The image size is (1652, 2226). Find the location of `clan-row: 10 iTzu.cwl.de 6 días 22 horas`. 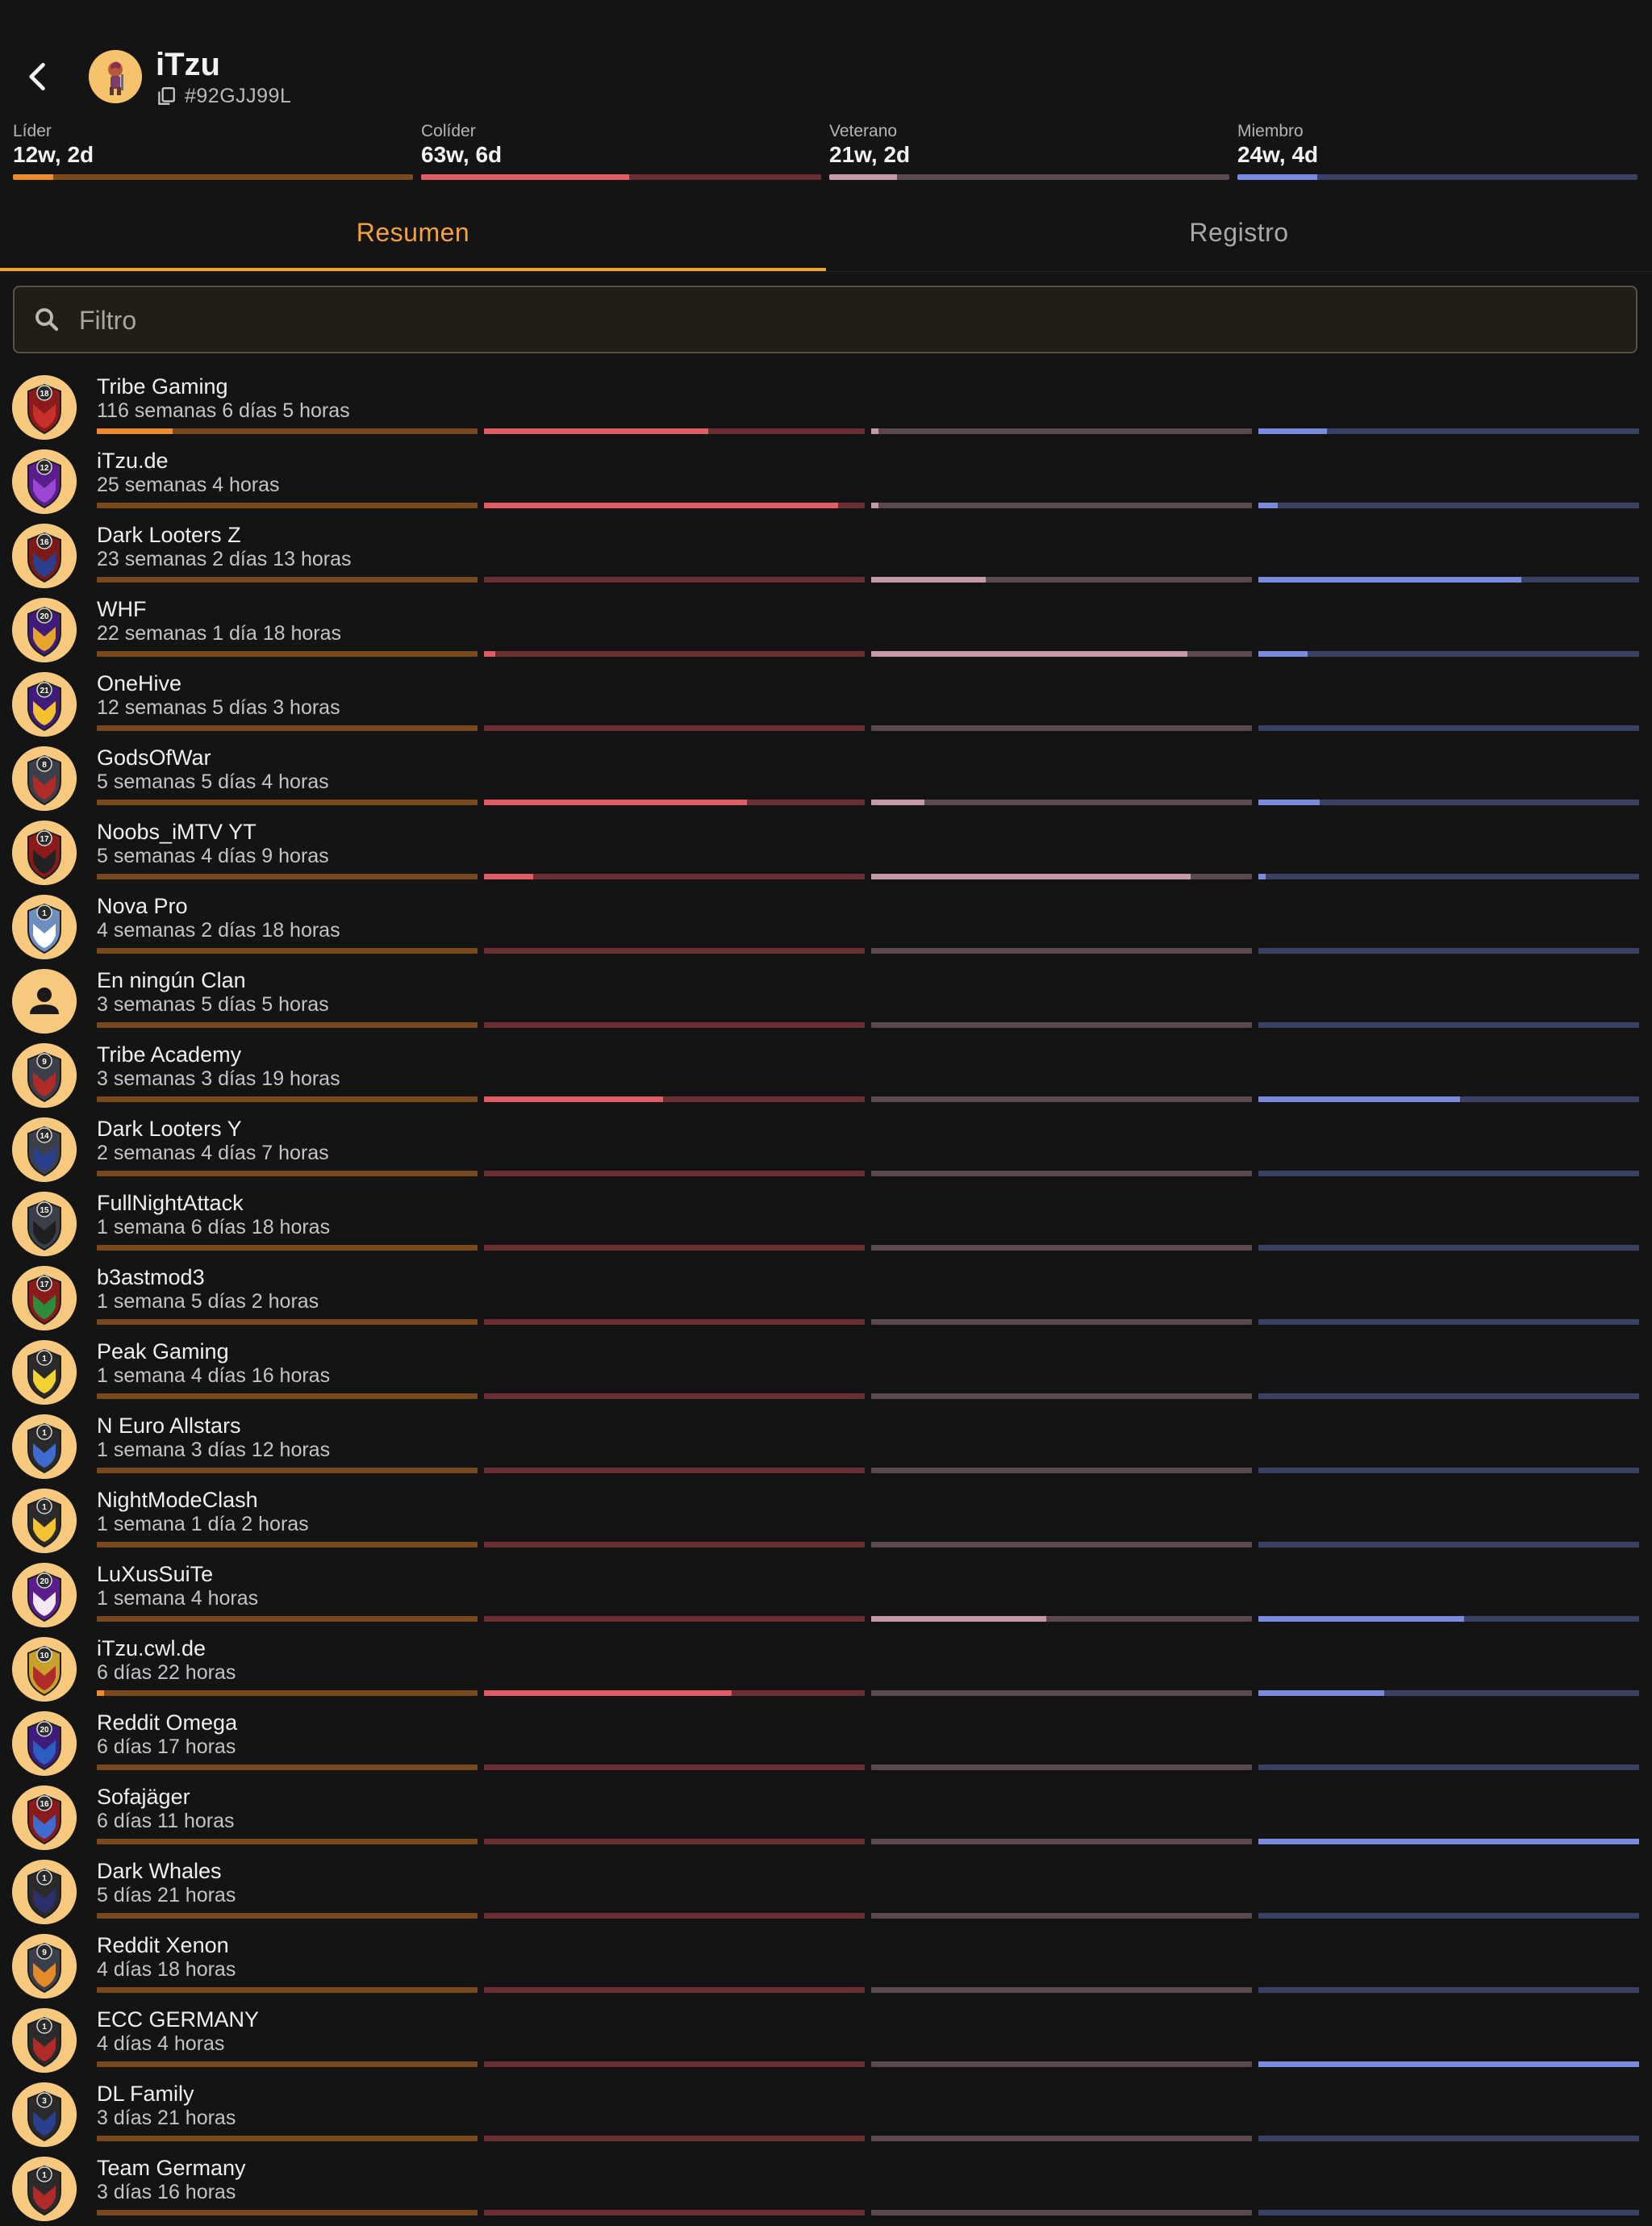

clan-row: 10 iTzu.cwl.de 6 días 22 horas is located at coordinates (826, 1669).